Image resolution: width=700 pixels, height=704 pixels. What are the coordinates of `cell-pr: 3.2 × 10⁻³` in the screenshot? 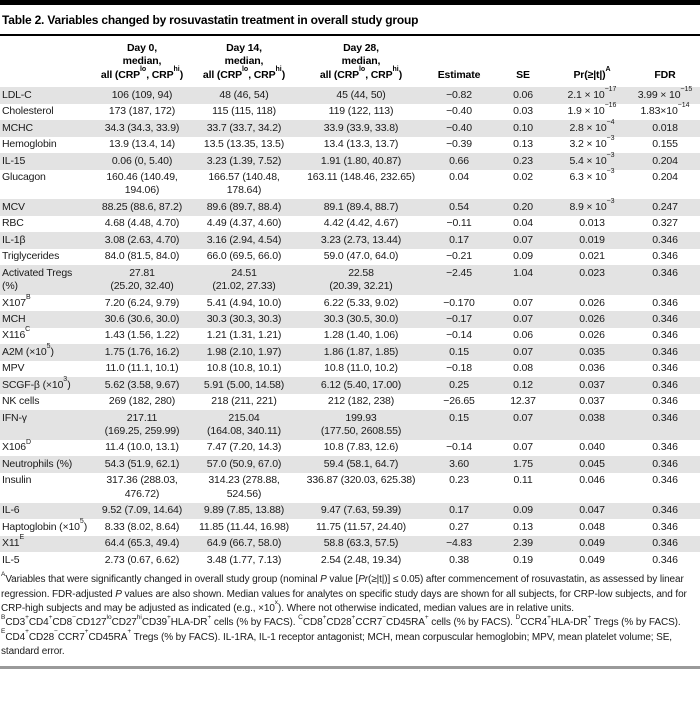 It's located at (592, 143).